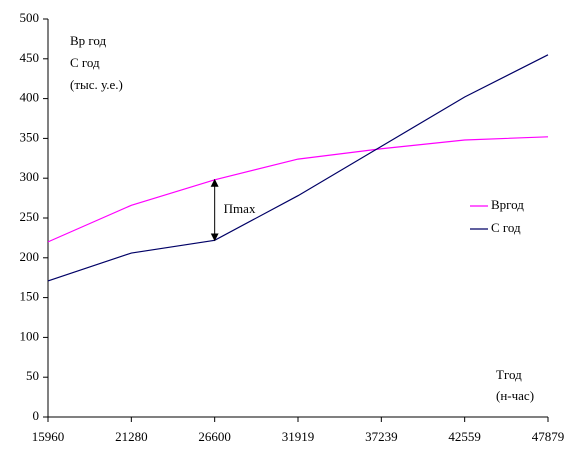  Describe the element at coordinates (48, 436) in the screenshot. I see `x-tick-label: 15960` at that location.